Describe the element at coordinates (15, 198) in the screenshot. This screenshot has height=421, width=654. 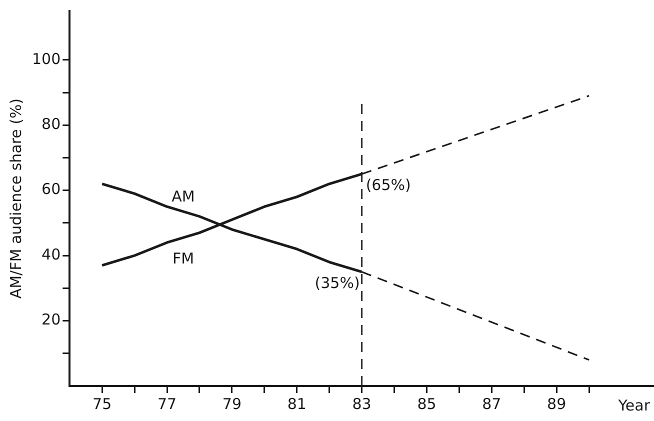
I see `y-axis-title: AM/FM audience share (%)` at that location.